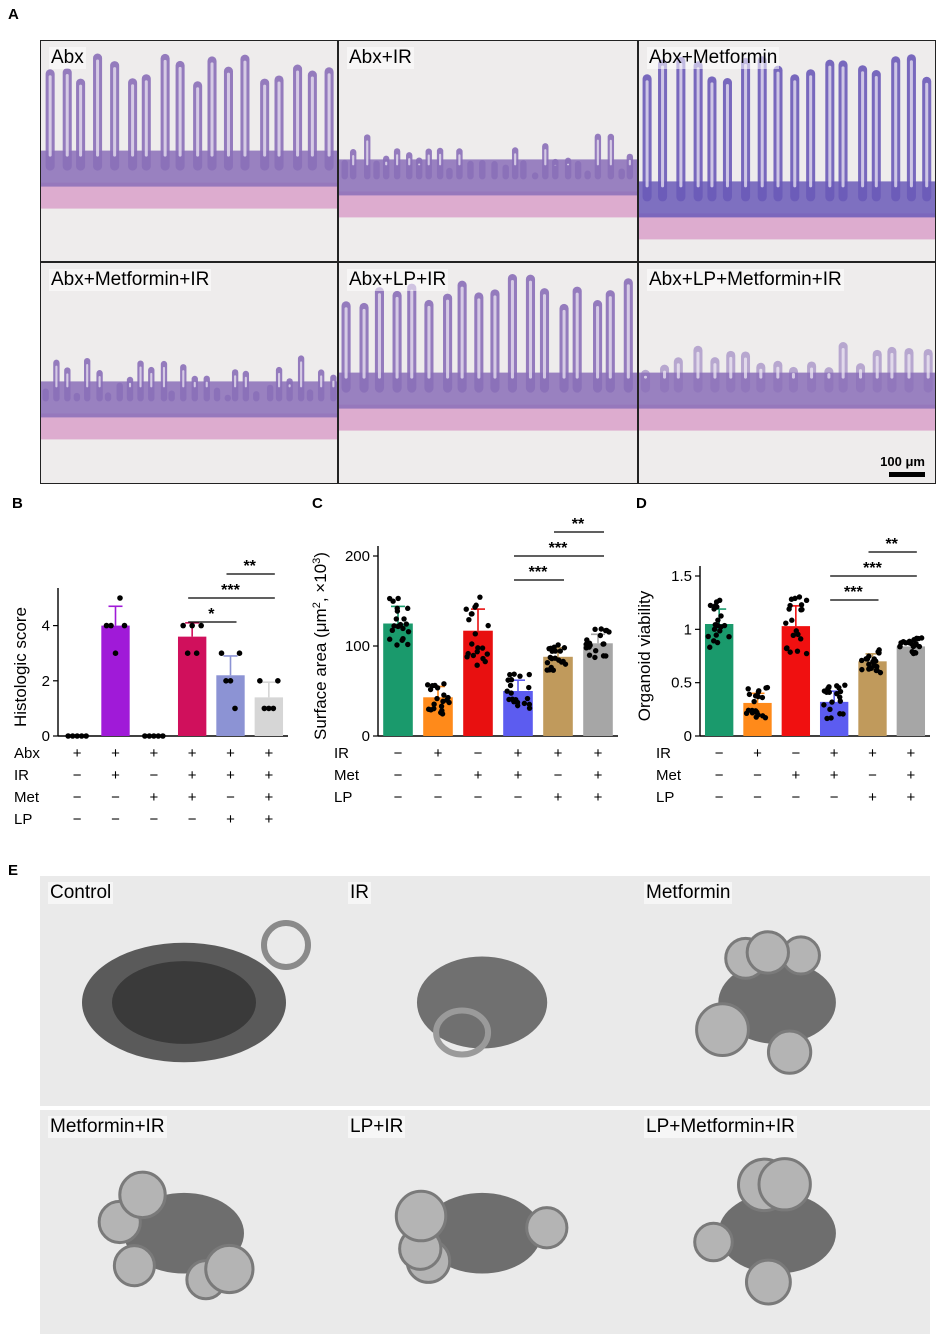 Image resolution: width=948 pixels, height=1339 pixels. I want to click on tile-label: Metformin+IR, so click(107, 1127).